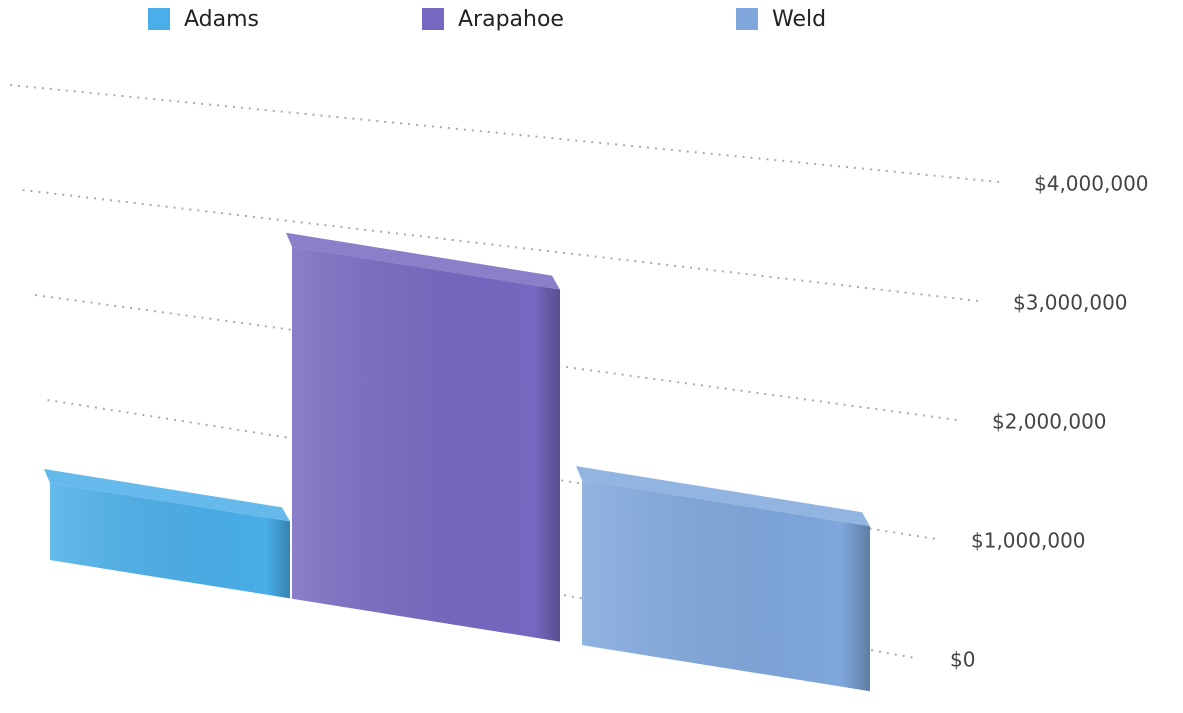 The width and height of the screenshot is (1183, 713). Describe the element at coordinates (221, 19) in the screenshot. I see `legend-label: Adams` at that location.